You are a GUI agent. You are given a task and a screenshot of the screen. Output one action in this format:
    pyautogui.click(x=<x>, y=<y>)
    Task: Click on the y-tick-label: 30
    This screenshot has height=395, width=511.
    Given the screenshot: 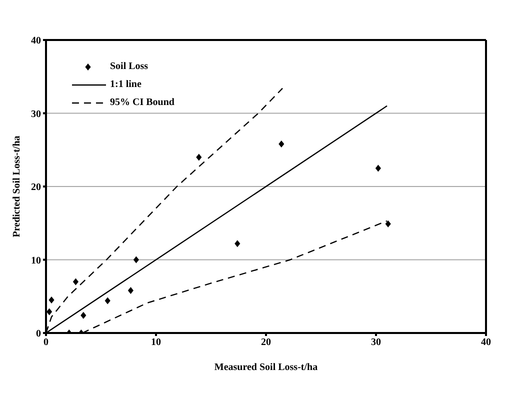 What is the action you would take?
    pyautogui.click(x=36, y=114)
    